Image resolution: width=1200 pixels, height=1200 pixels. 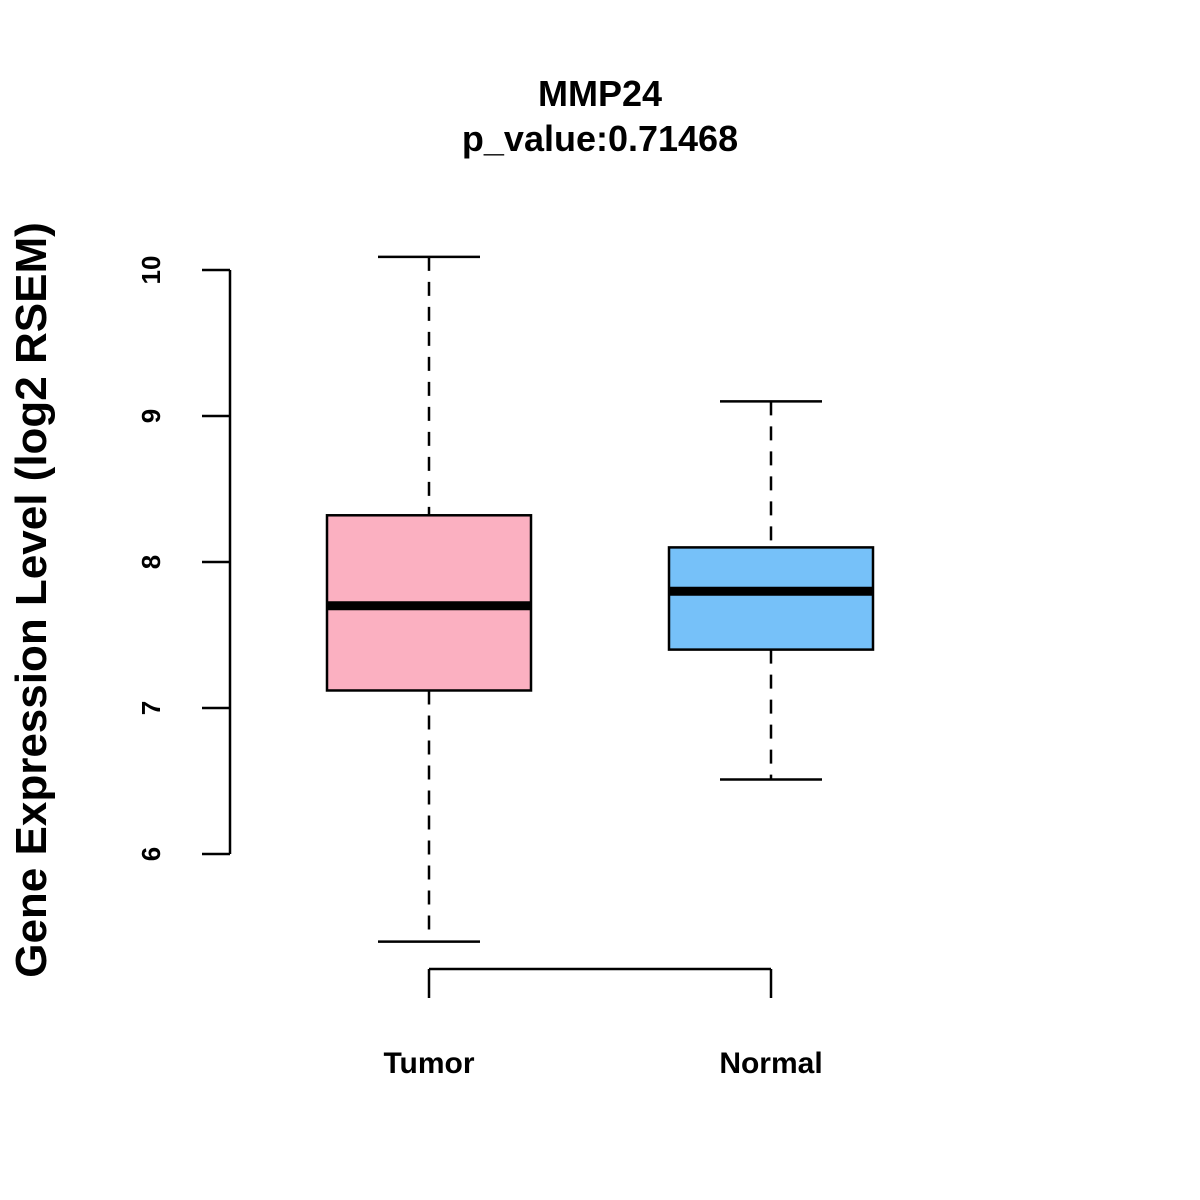 I want to click on y-axis: 6 7 8 9 10, so click(x=184, y=558).